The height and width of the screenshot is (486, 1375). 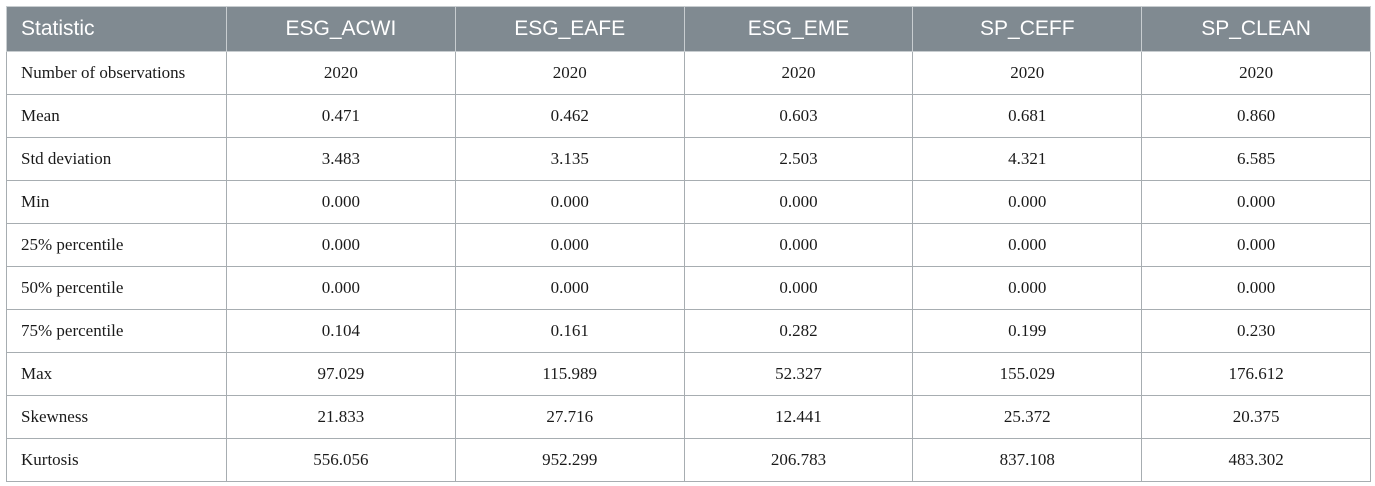 I want to click on row-label-cell: Mean, so click(x=116, y=116).